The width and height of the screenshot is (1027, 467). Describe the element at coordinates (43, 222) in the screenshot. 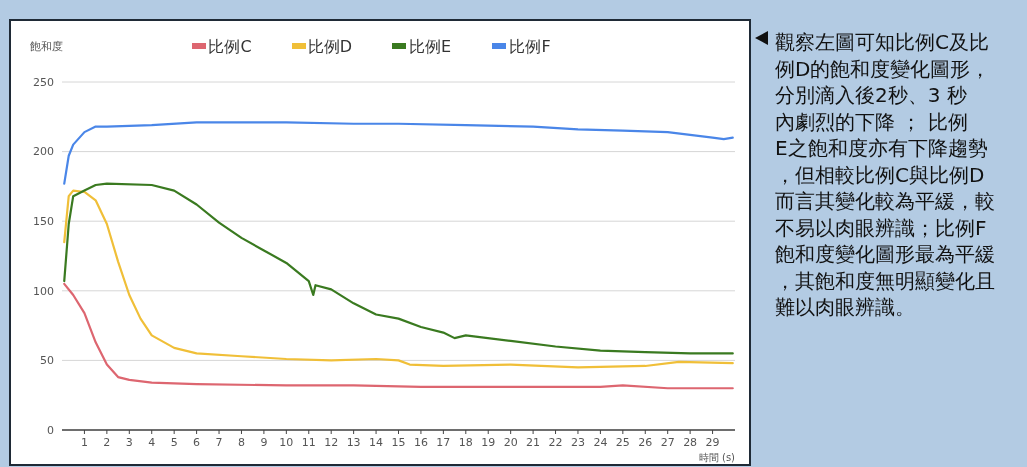

I see `y-tick-label: 150` at that location.